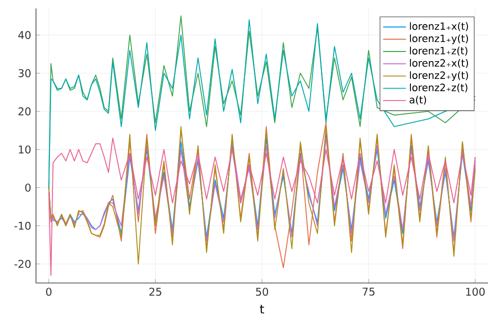  I want to click on y-tick-label: 40, so click(24, 35).